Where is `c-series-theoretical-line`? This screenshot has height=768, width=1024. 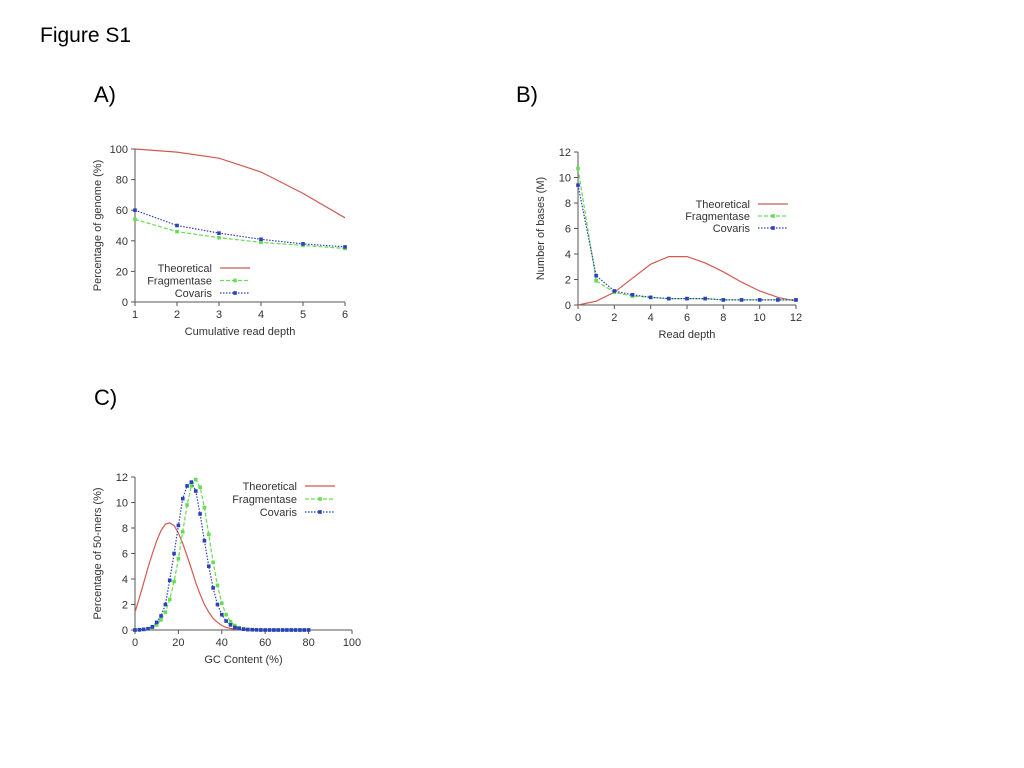 c-series-theoretical-line is located at coordinates (200, 576).